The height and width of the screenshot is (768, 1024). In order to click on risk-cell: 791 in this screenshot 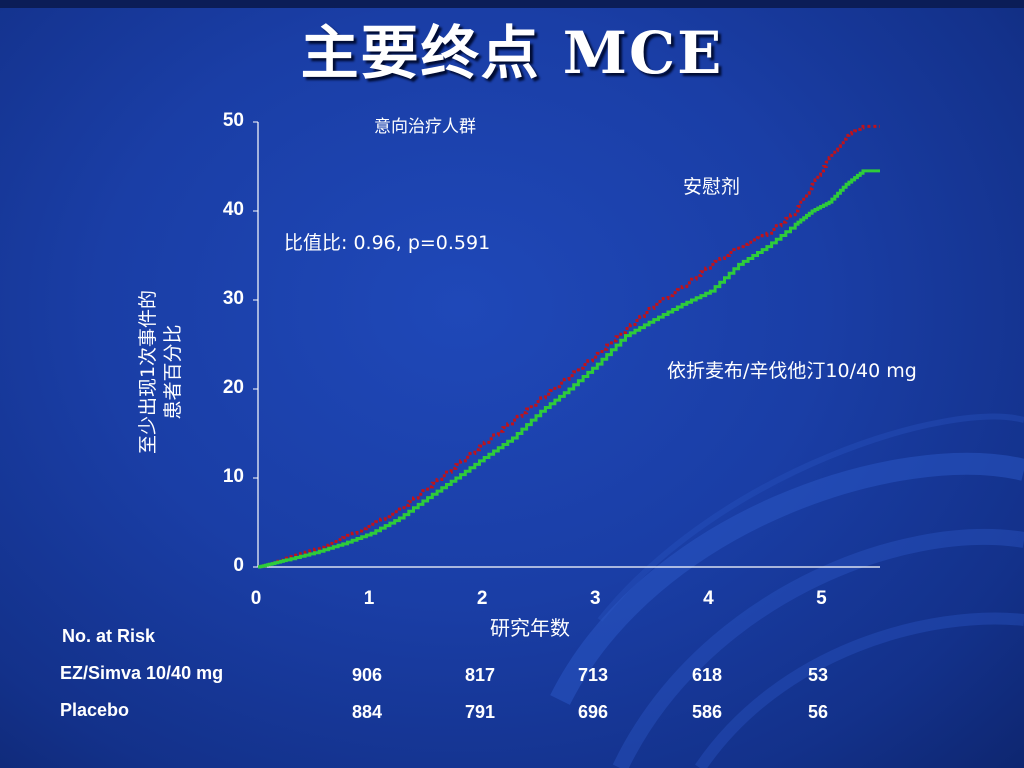, I will do `click(480, 712)`.